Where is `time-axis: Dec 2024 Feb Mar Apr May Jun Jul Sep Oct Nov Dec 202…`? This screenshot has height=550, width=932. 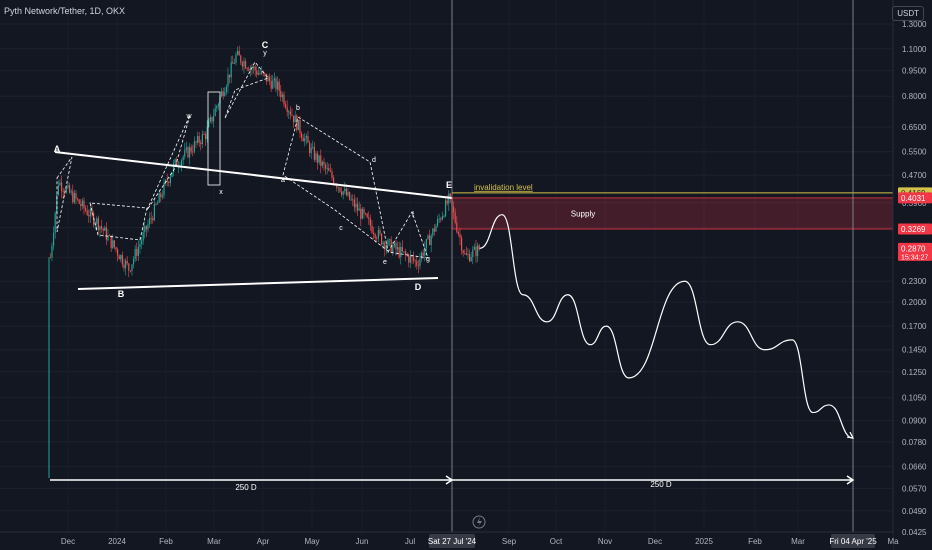 time-axis: Dec 2024 Feb Mar Apr May Jun Jul Sep Oct Nov Dec 202… is located at coordinates (449, 540).